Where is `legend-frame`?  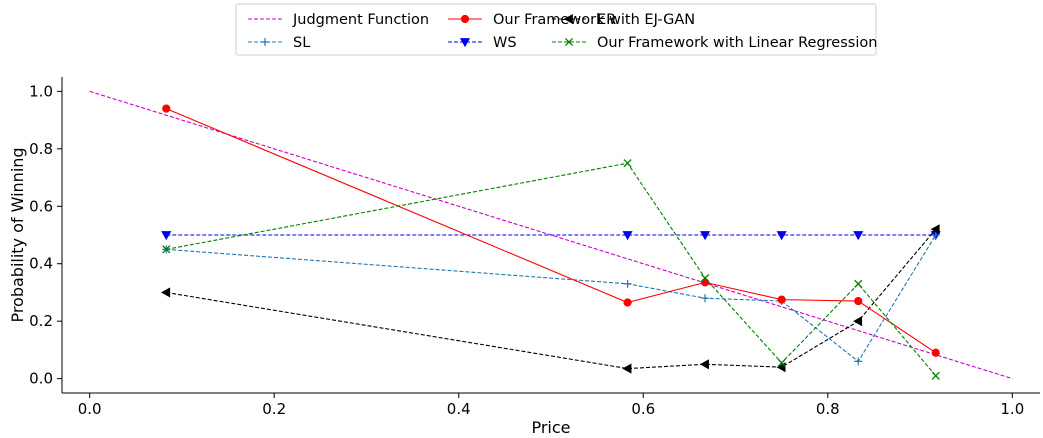 legend-frame is located at coordinates (556, 29).